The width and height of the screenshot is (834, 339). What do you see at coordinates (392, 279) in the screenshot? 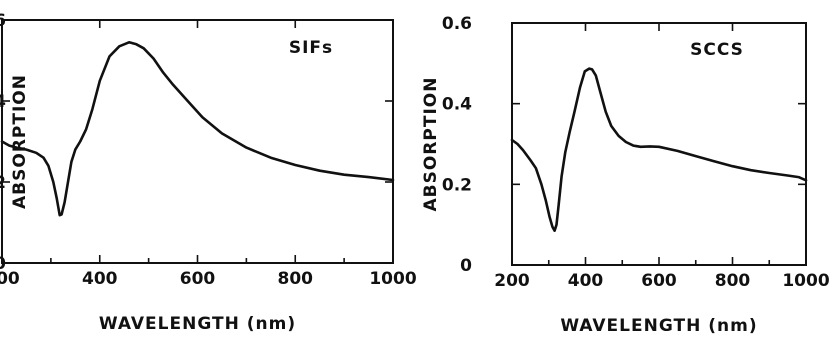
I see `sifs-x-tick-label-1000: 1000` at bounding box center [392, 279].